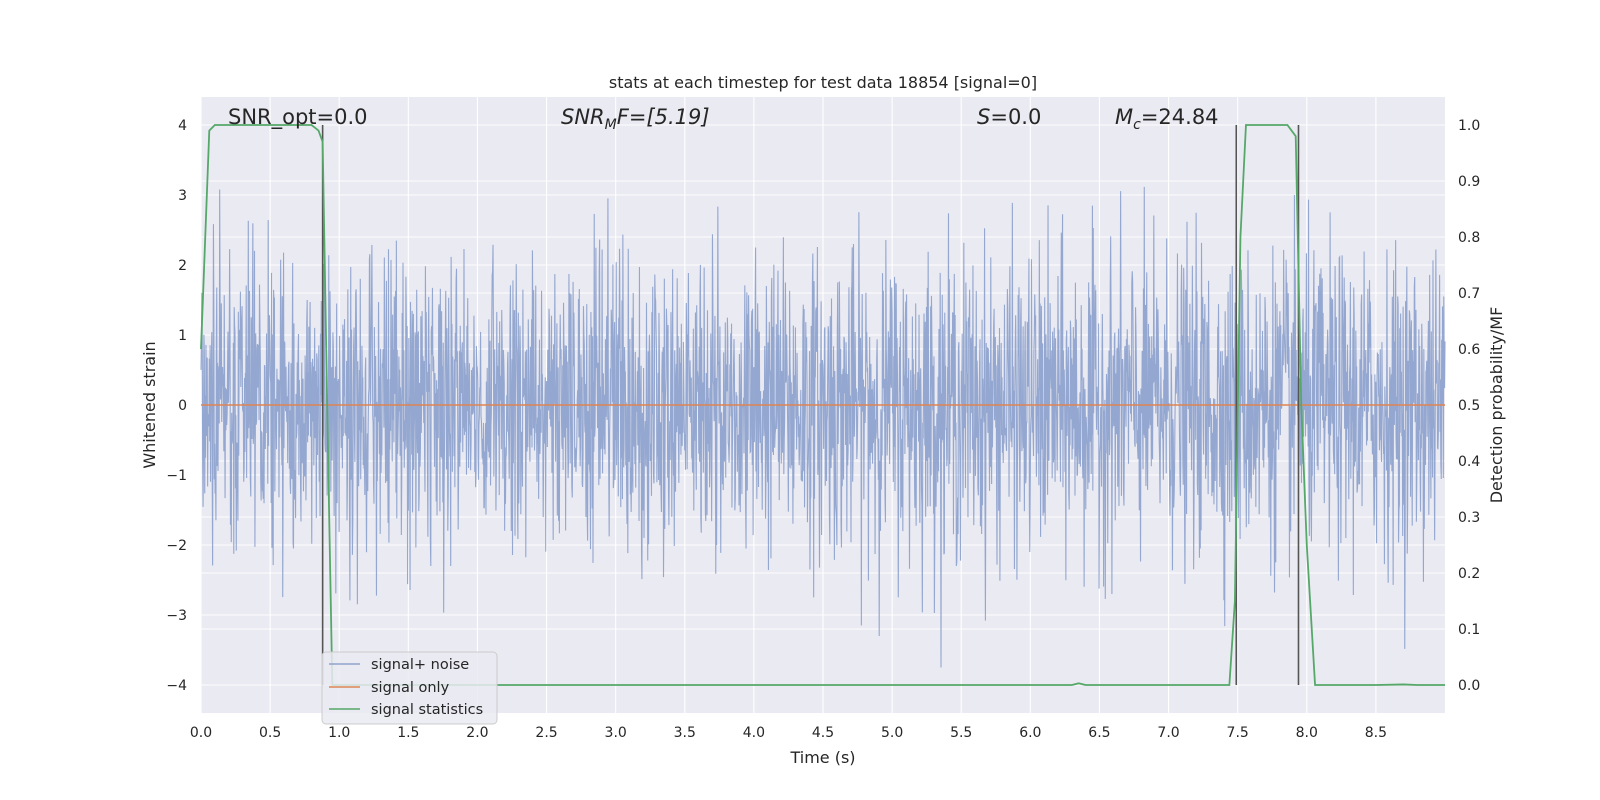 The image size is (1600, 800). What do you see at coordinates (176, 406) in the screenshot?
I see `y-tick-labels: −4 −3 −2 −1 0 1 2 3 4` at bounding box center [176, 406].